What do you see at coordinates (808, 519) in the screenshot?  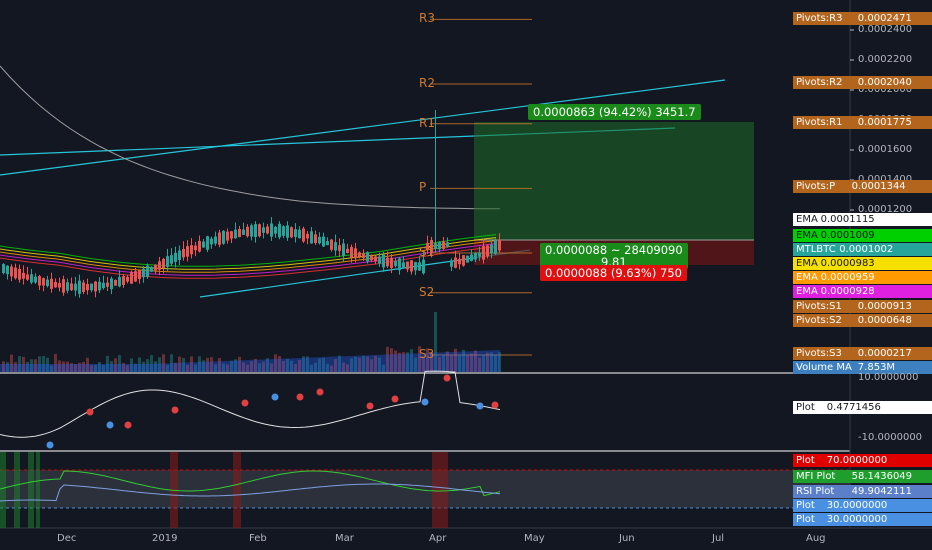 I see `rsi-panel-label-name: Plot` at bounding box center [808, 519].